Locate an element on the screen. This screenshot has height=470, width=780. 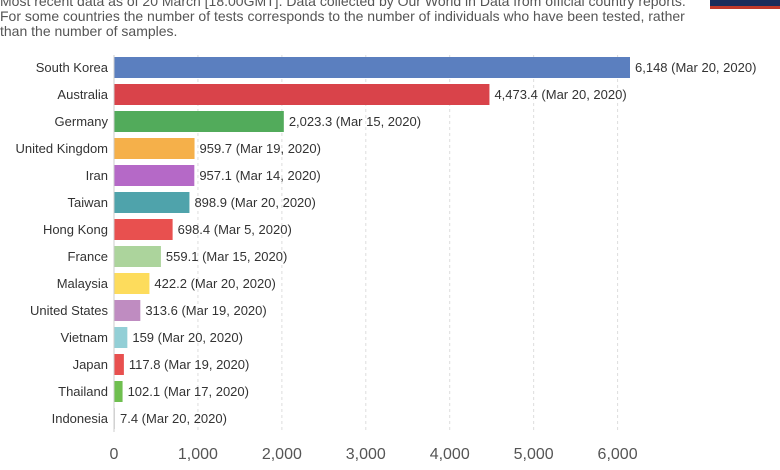
value-label: 7.4 (Mar 20, 2020) is located at coordinates (173, 418).